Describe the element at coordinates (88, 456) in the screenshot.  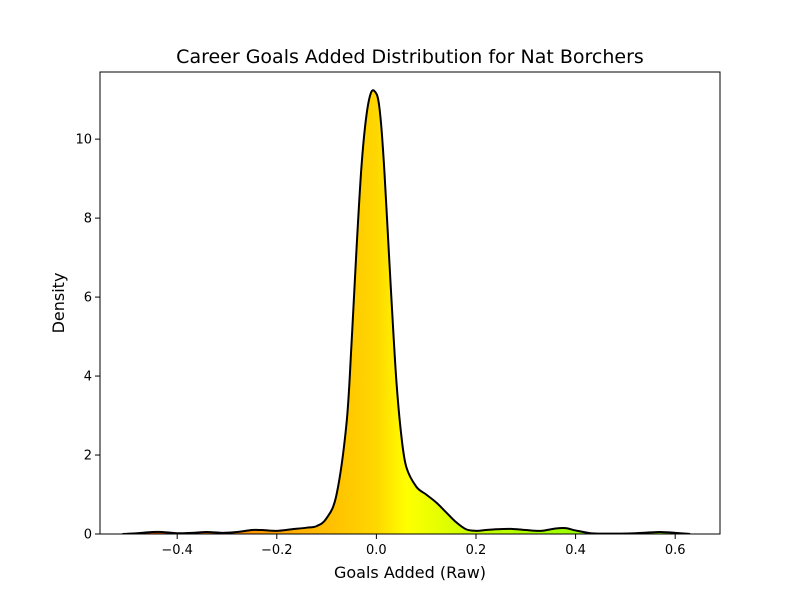
I see `y-tick-label: 2` at that location.